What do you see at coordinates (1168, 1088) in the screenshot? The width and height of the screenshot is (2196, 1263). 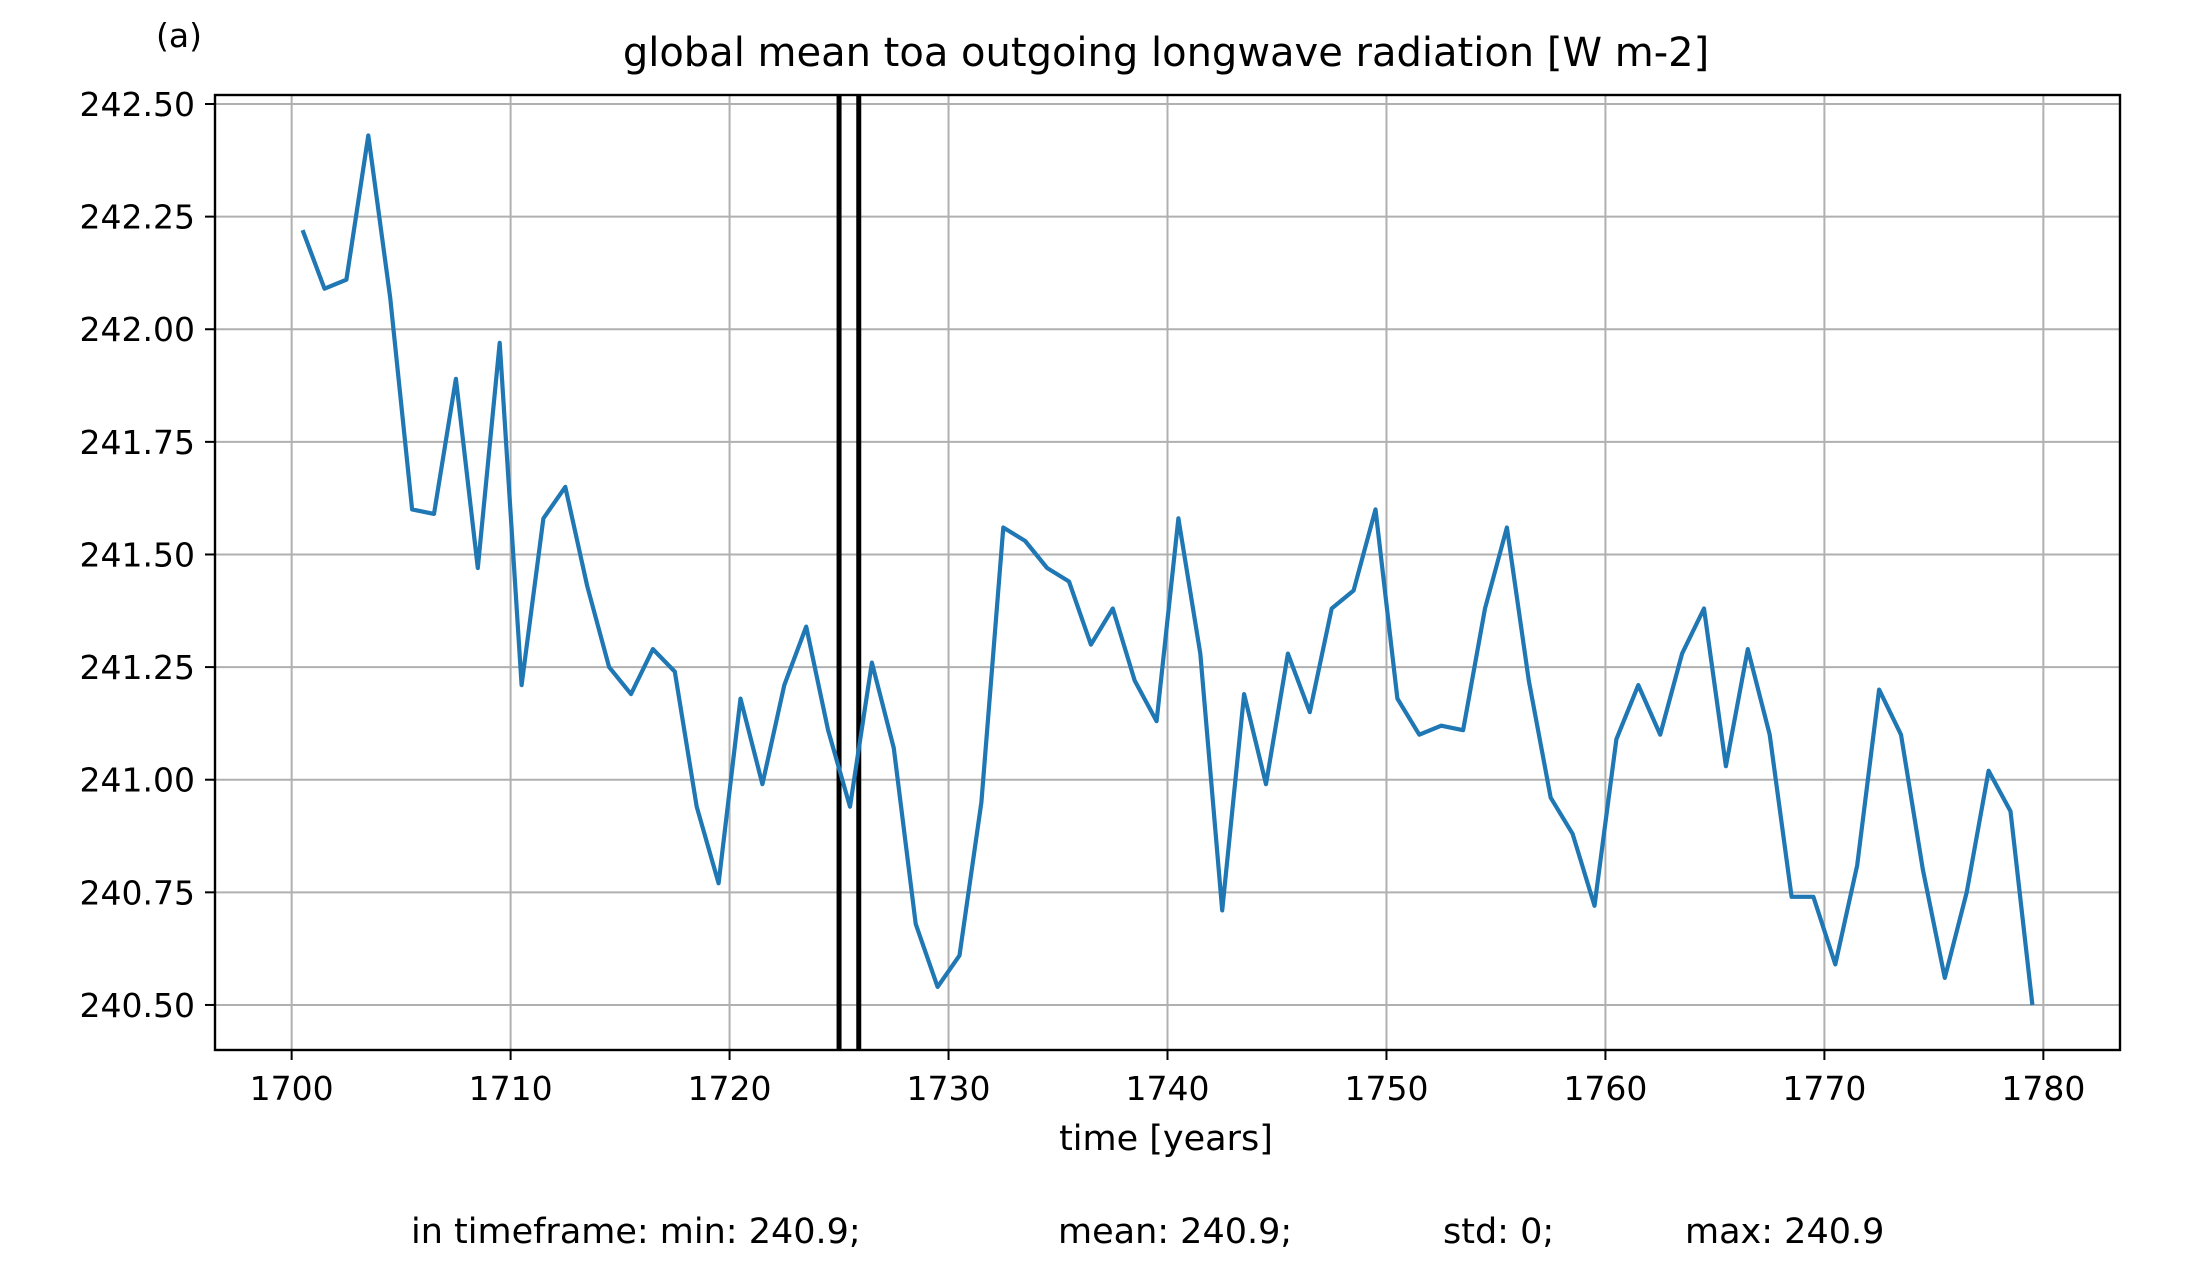 I see `x-tick-label: 1740` at bounding box center [1168, 1088].